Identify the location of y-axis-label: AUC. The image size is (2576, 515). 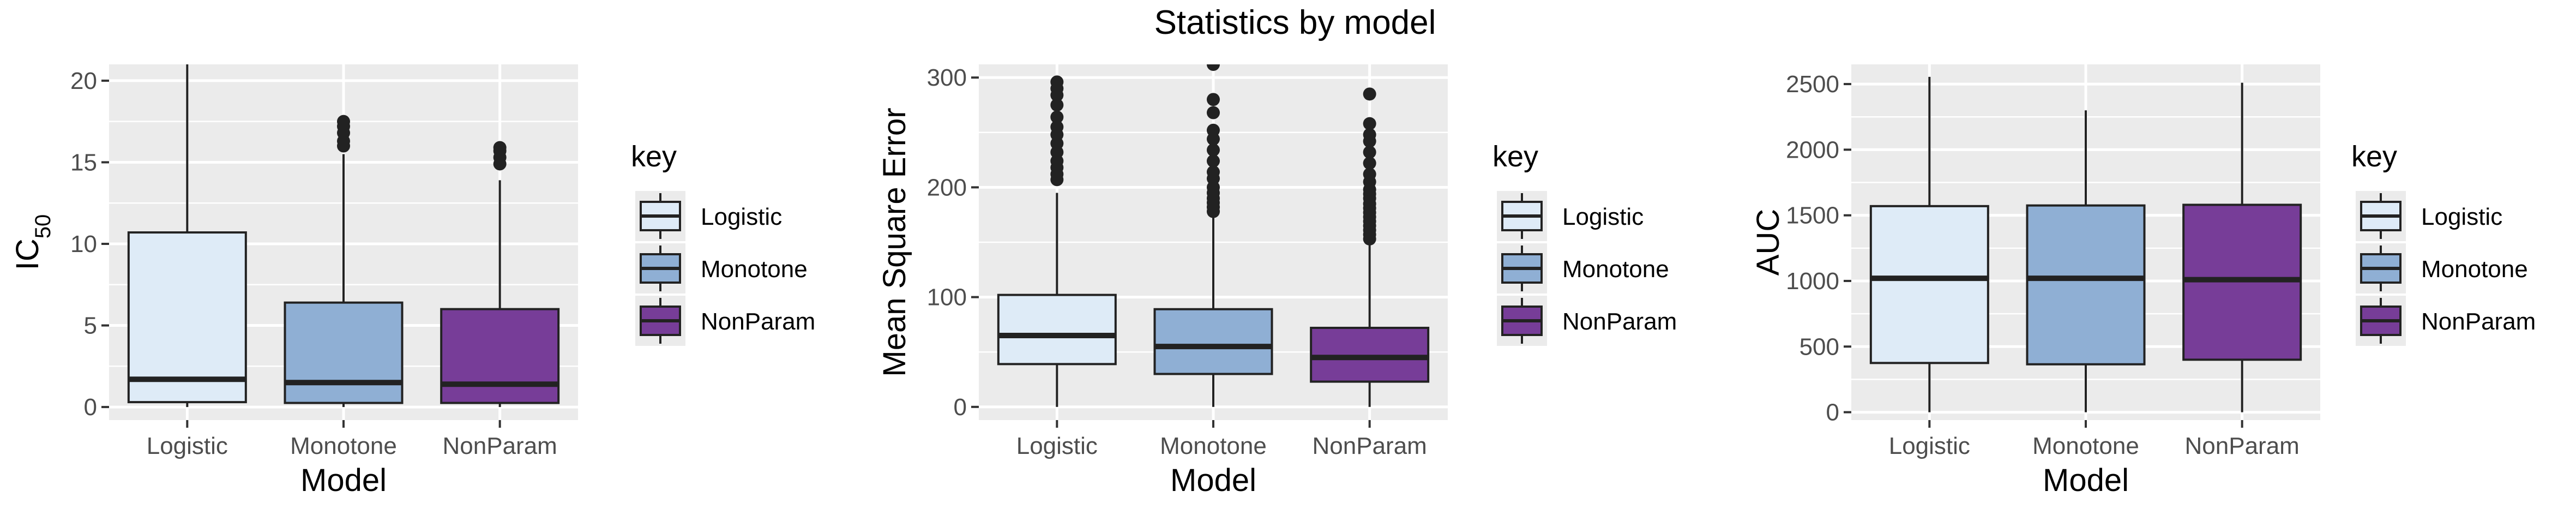
(1768, 243).